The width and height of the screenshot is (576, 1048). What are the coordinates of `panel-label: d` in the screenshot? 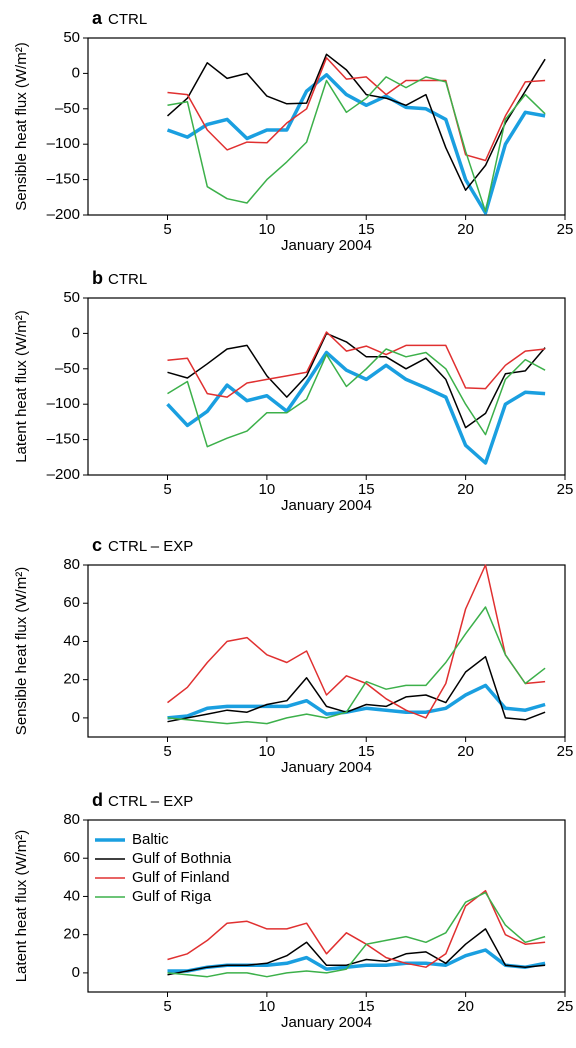 It's located at (97, 800).